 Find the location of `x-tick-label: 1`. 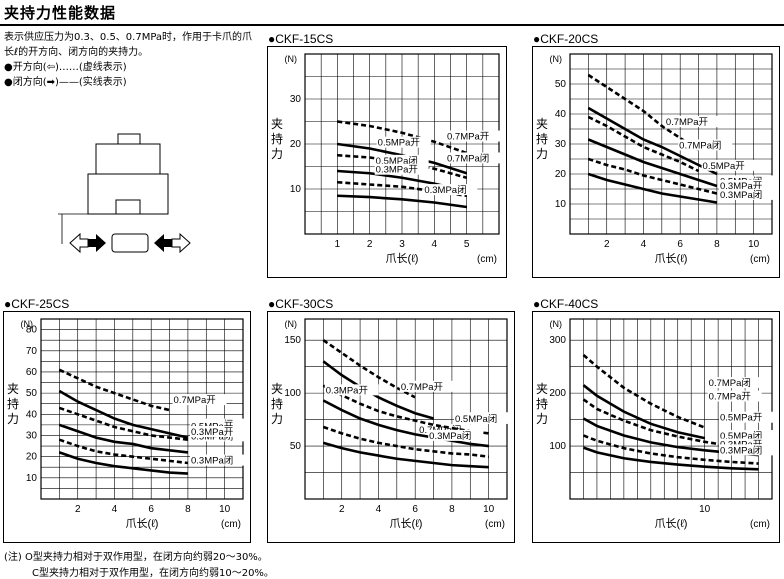

x-tick-label: 1 is located at coordinates (338, 244).